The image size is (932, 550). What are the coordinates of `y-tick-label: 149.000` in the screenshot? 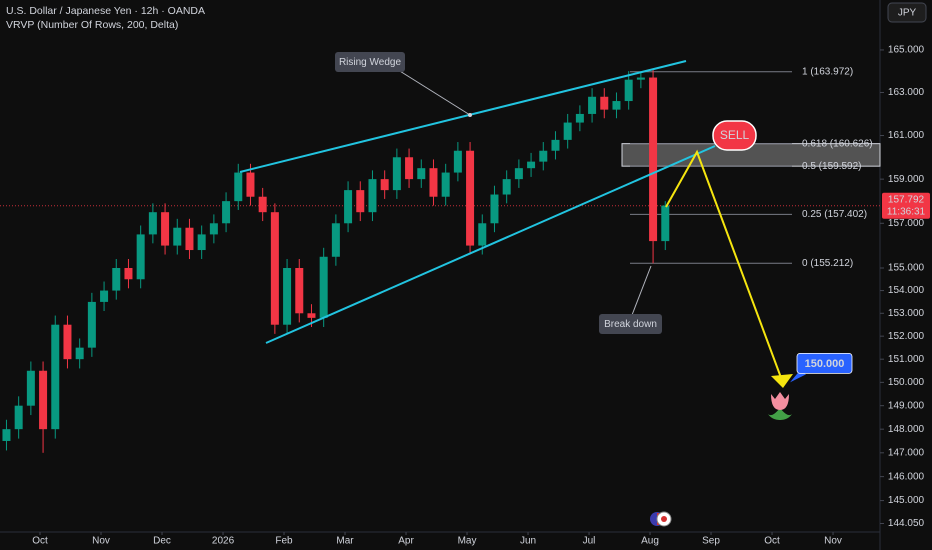 It's located at (906, 405).